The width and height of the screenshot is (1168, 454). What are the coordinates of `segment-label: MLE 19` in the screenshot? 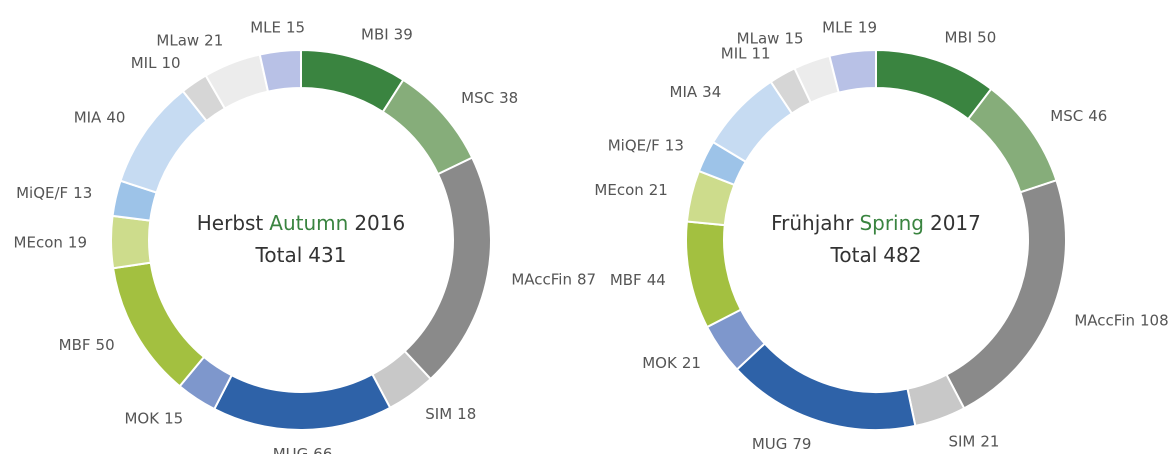 It's located at (849, 27).